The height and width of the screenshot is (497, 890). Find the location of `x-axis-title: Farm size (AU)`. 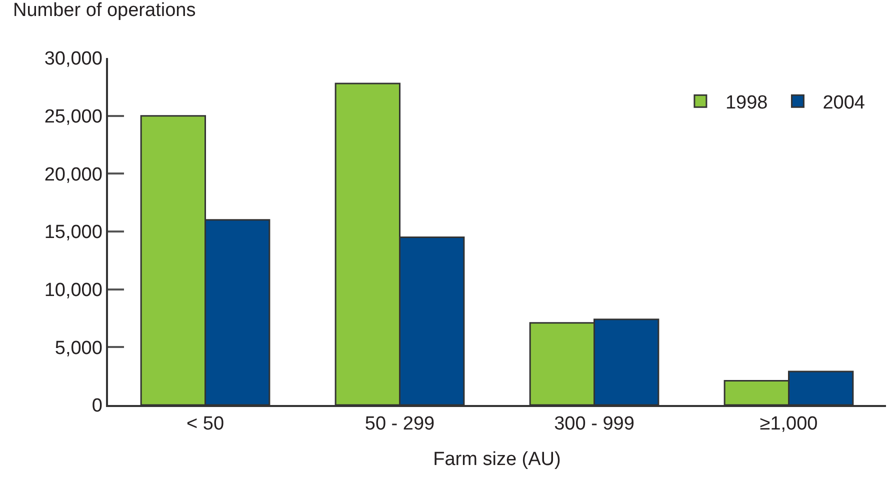

x-axis-title: Farm size (AU) is located at coordinates (497, 459).